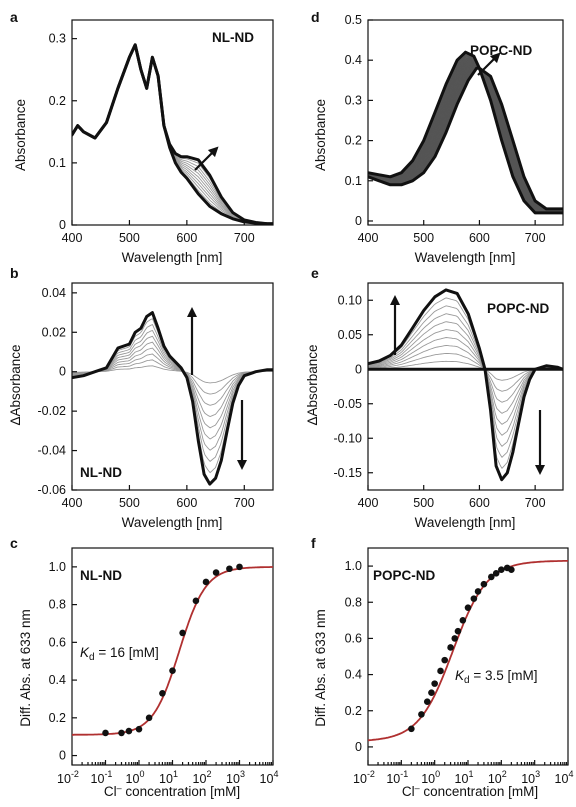 This screenshot has height=807, width=576. I want to click on x-axis-title: Wavelength [nm], so click(172, 522).